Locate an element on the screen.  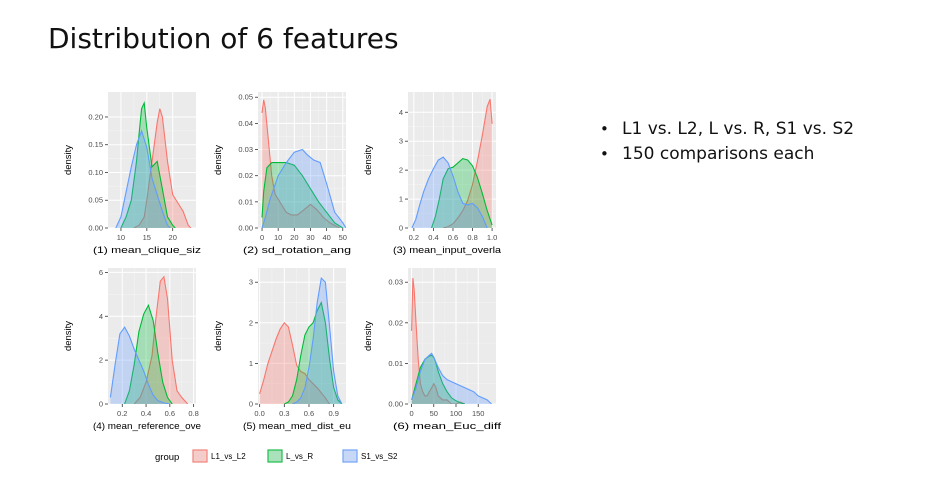
x-tick-label: 10 is located at coordinates (121, 237).